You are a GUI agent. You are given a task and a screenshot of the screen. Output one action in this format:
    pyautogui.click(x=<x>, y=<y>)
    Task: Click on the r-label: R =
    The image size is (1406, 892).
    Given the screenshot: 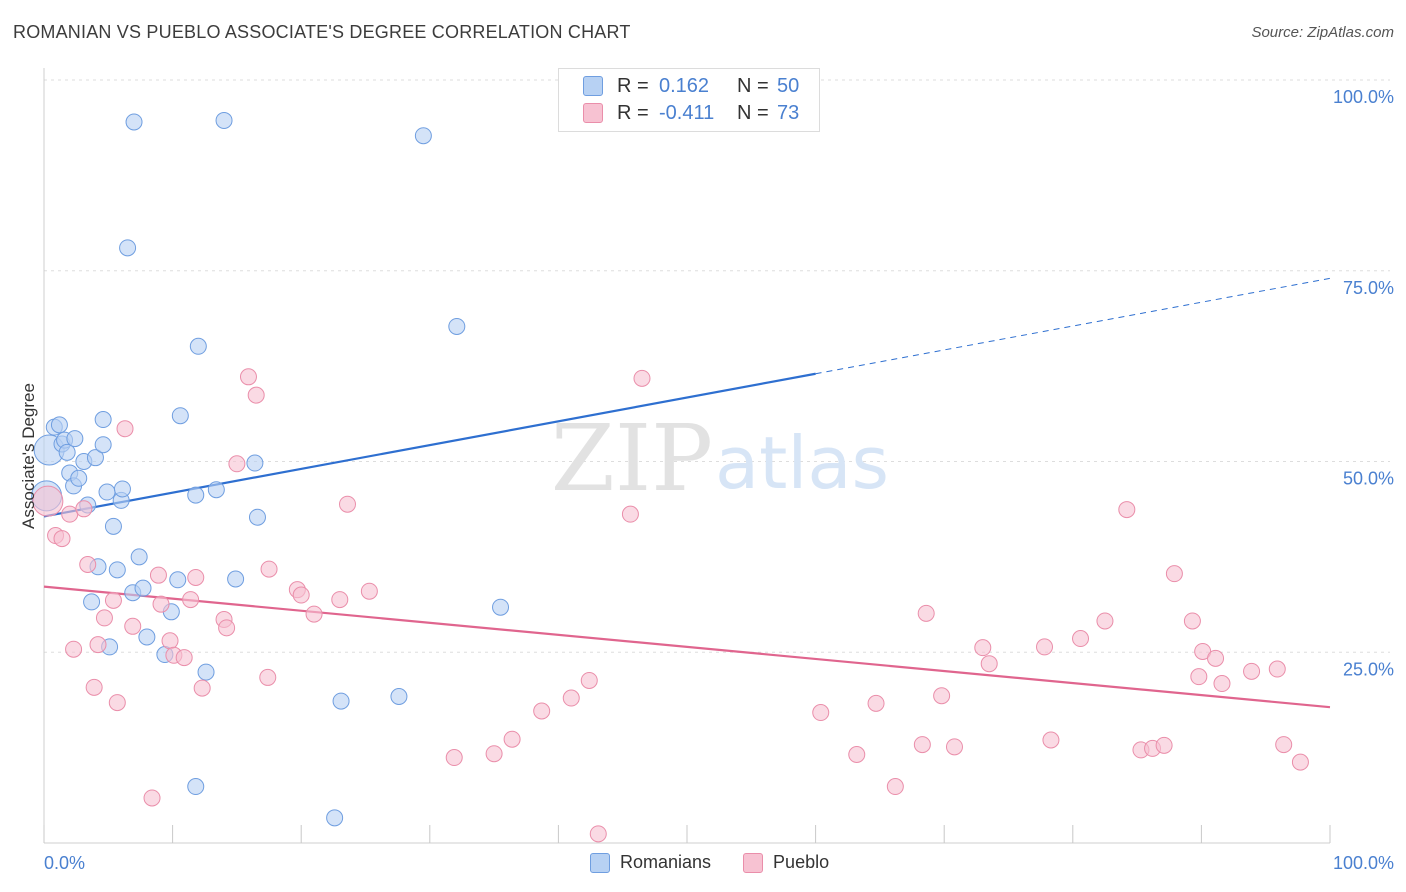 What is the action you would take?
    pyautogui.click(x=633, y=85)
    